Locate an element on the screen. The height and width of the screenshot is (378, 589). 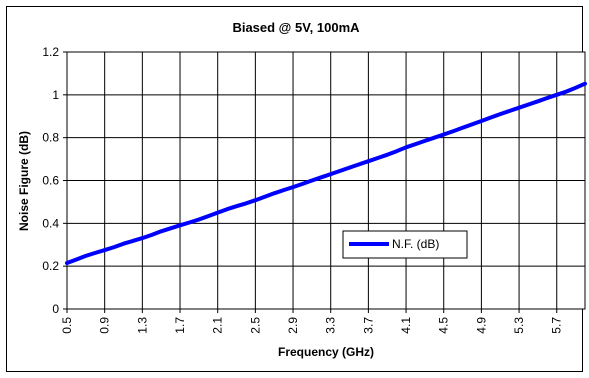
x-tick-label: 1.3 is located at coordinates (142, 325).